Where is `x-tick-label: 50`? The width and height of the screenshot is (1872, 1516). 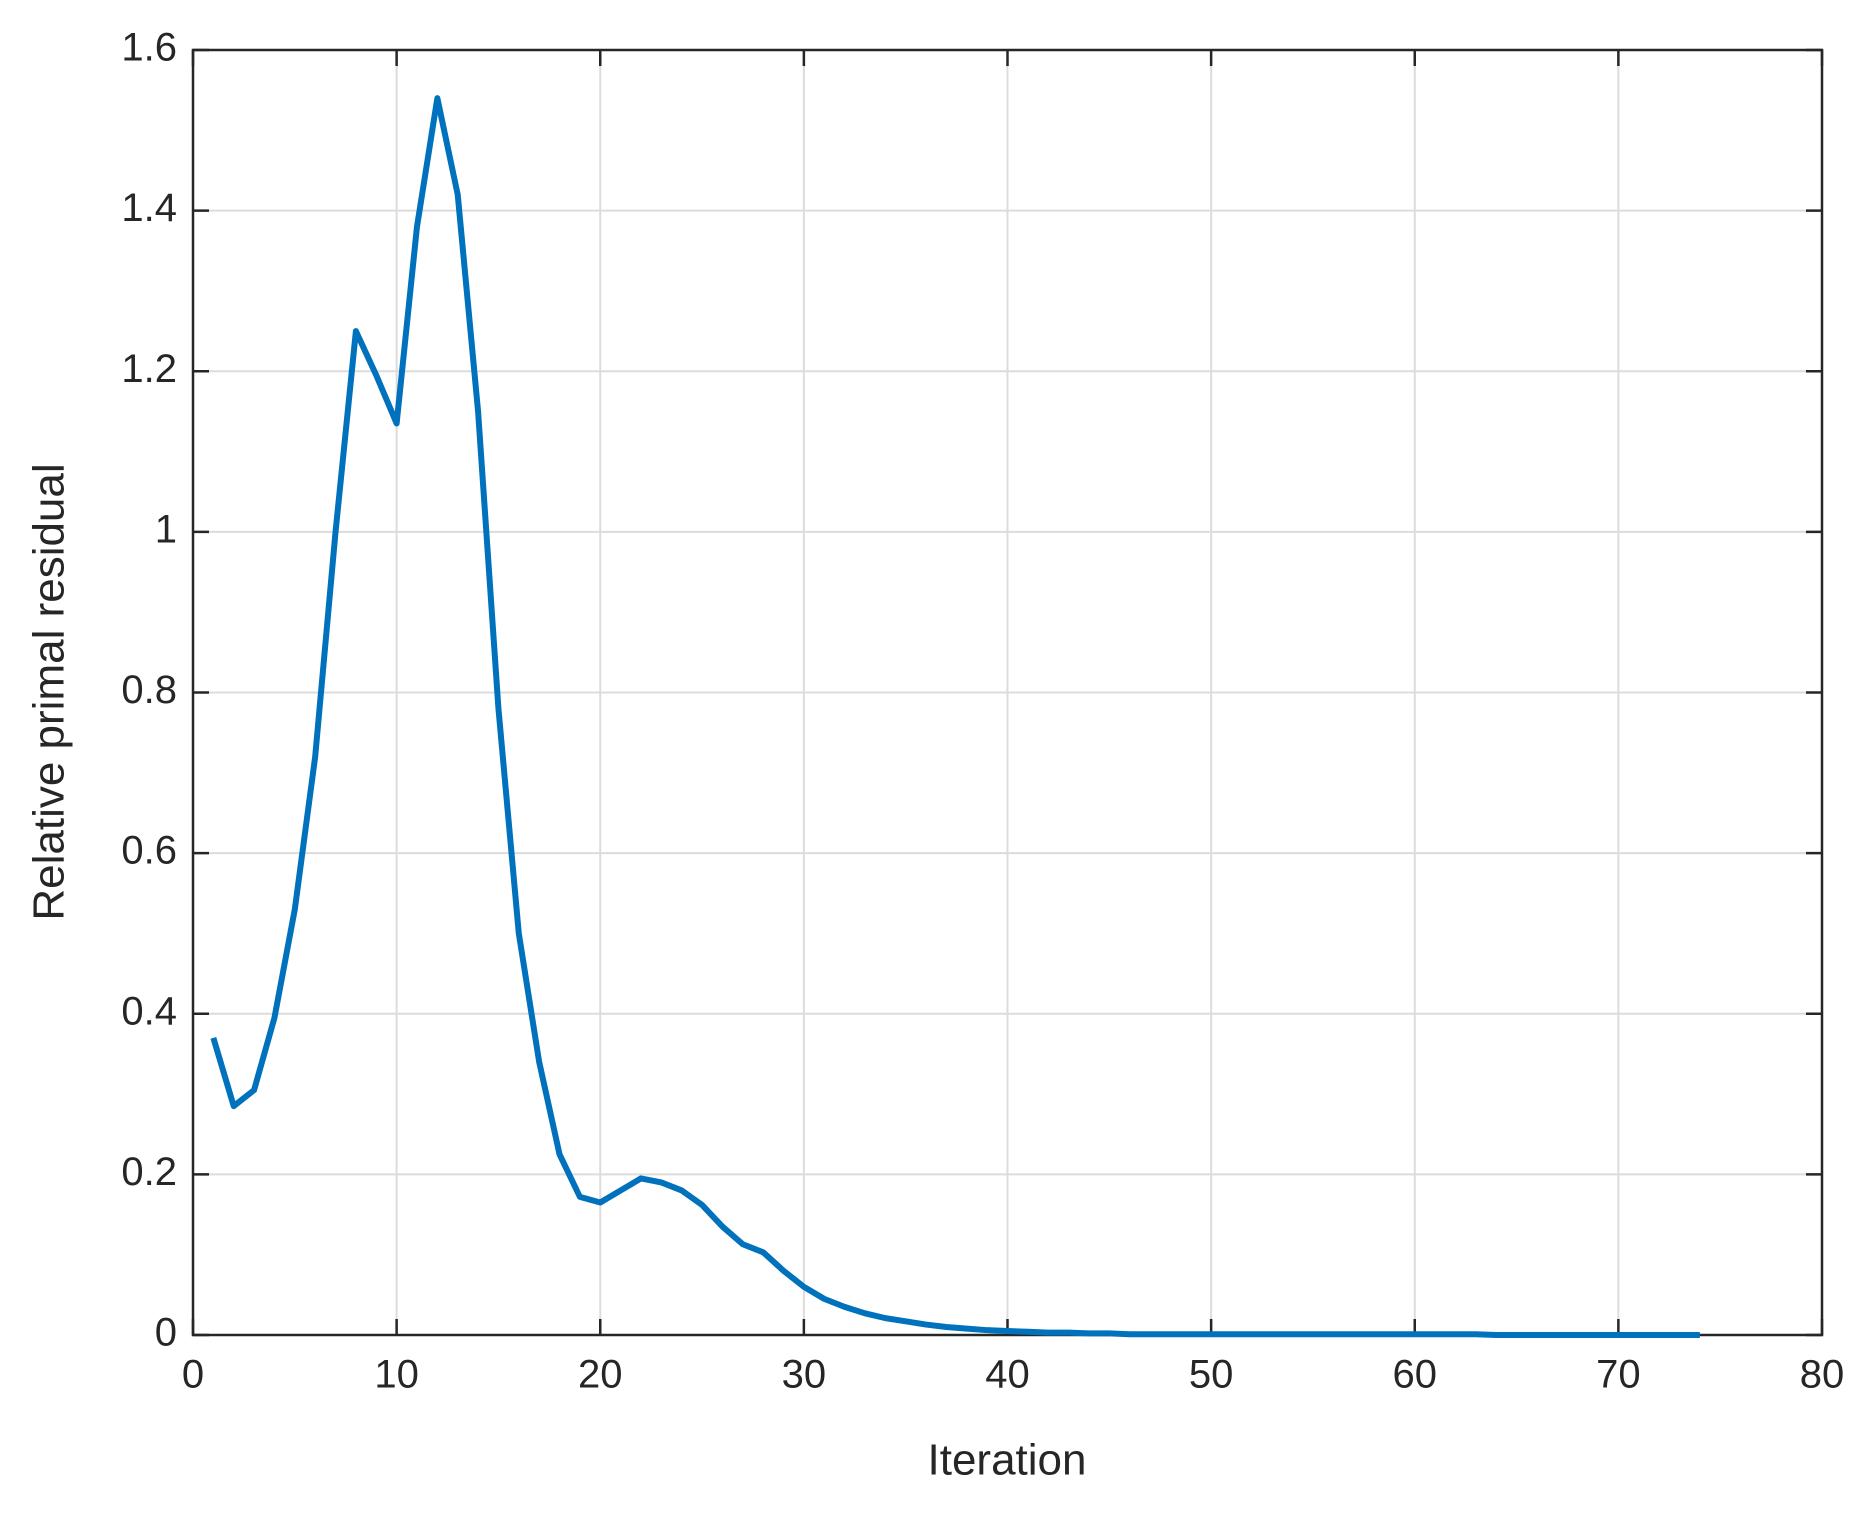 x-tick-label: 50 is located at coordinates (1211, 1375).